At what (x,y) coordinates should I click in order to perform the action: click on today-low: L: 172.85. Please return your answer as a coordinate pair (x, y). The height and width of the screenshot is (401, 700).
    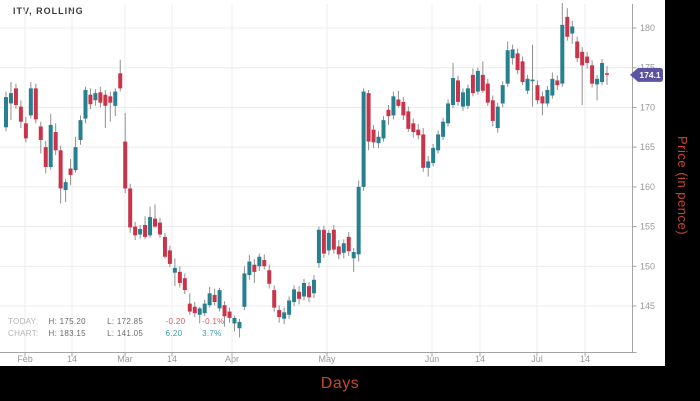
    Looking at the image, I should click on (125, 321).